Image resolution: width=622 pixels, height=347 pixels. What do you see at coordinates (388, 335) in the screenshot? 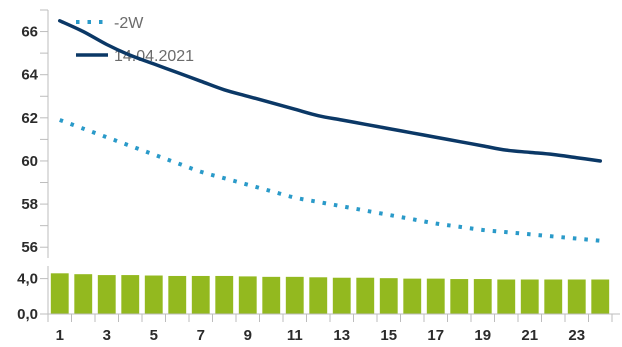
I see `x-tick-label: 15` at bounding box center [388, 335].